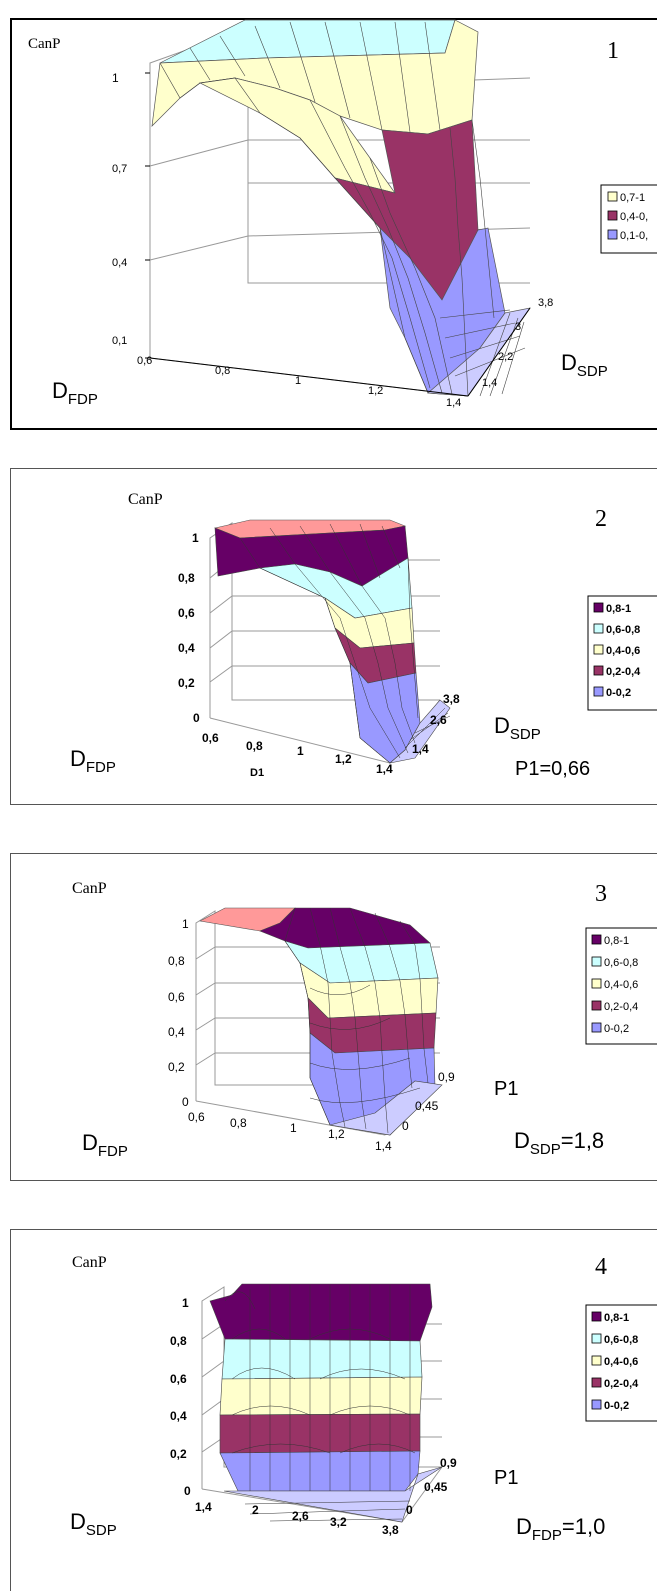  Describe the element at coordinates (338, 1522) in the screenshot. I see `x-tick-label: 3,2` at that location.